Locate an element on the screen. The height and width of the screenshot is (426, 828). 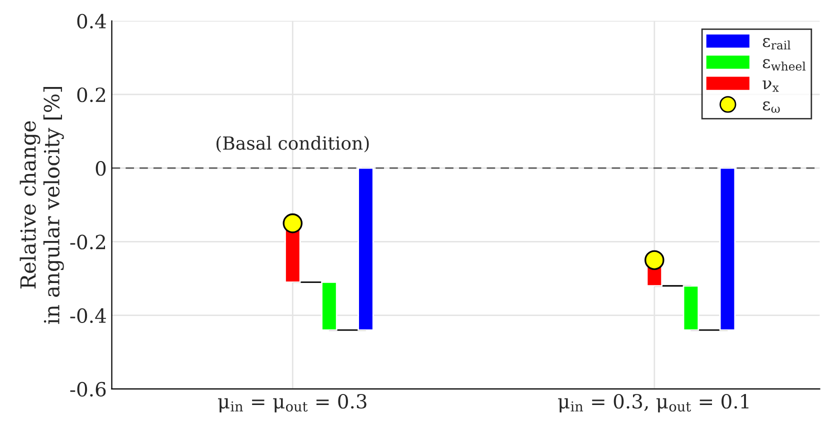
y-tick-label: 0.2 is located at coordinates (91, 94).